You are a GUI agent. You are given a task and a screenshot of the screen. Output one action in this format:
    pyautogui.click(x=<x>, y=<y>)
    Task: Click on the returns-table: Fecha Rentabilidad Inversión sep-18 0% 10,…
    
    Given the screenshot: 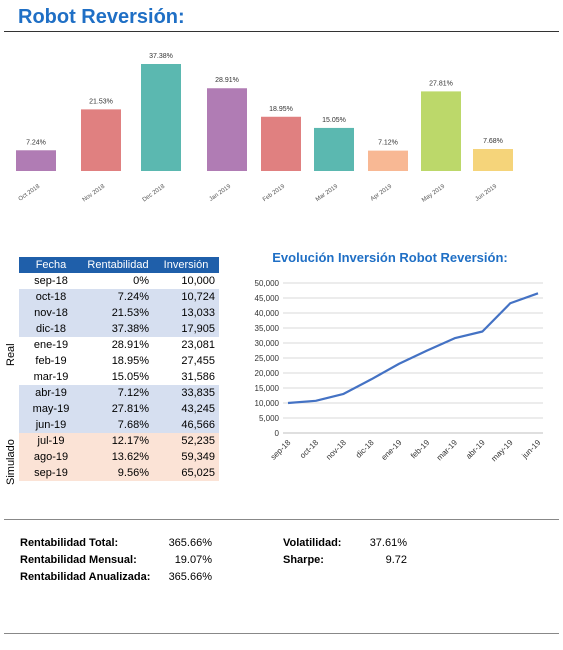 What is the action you would take?
    pyautogui.click(x=119, y=369)
    